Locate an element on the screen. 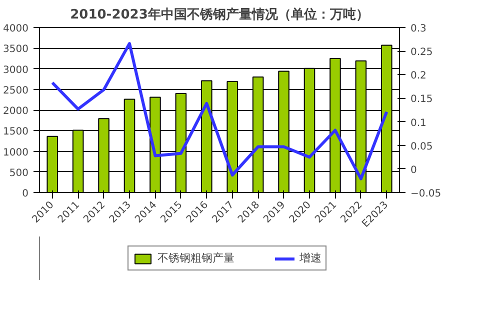 Image resolution: width=496 pixels, height=333 pixels. y2-tick-label: 0 is located at coordinates (413, 170).